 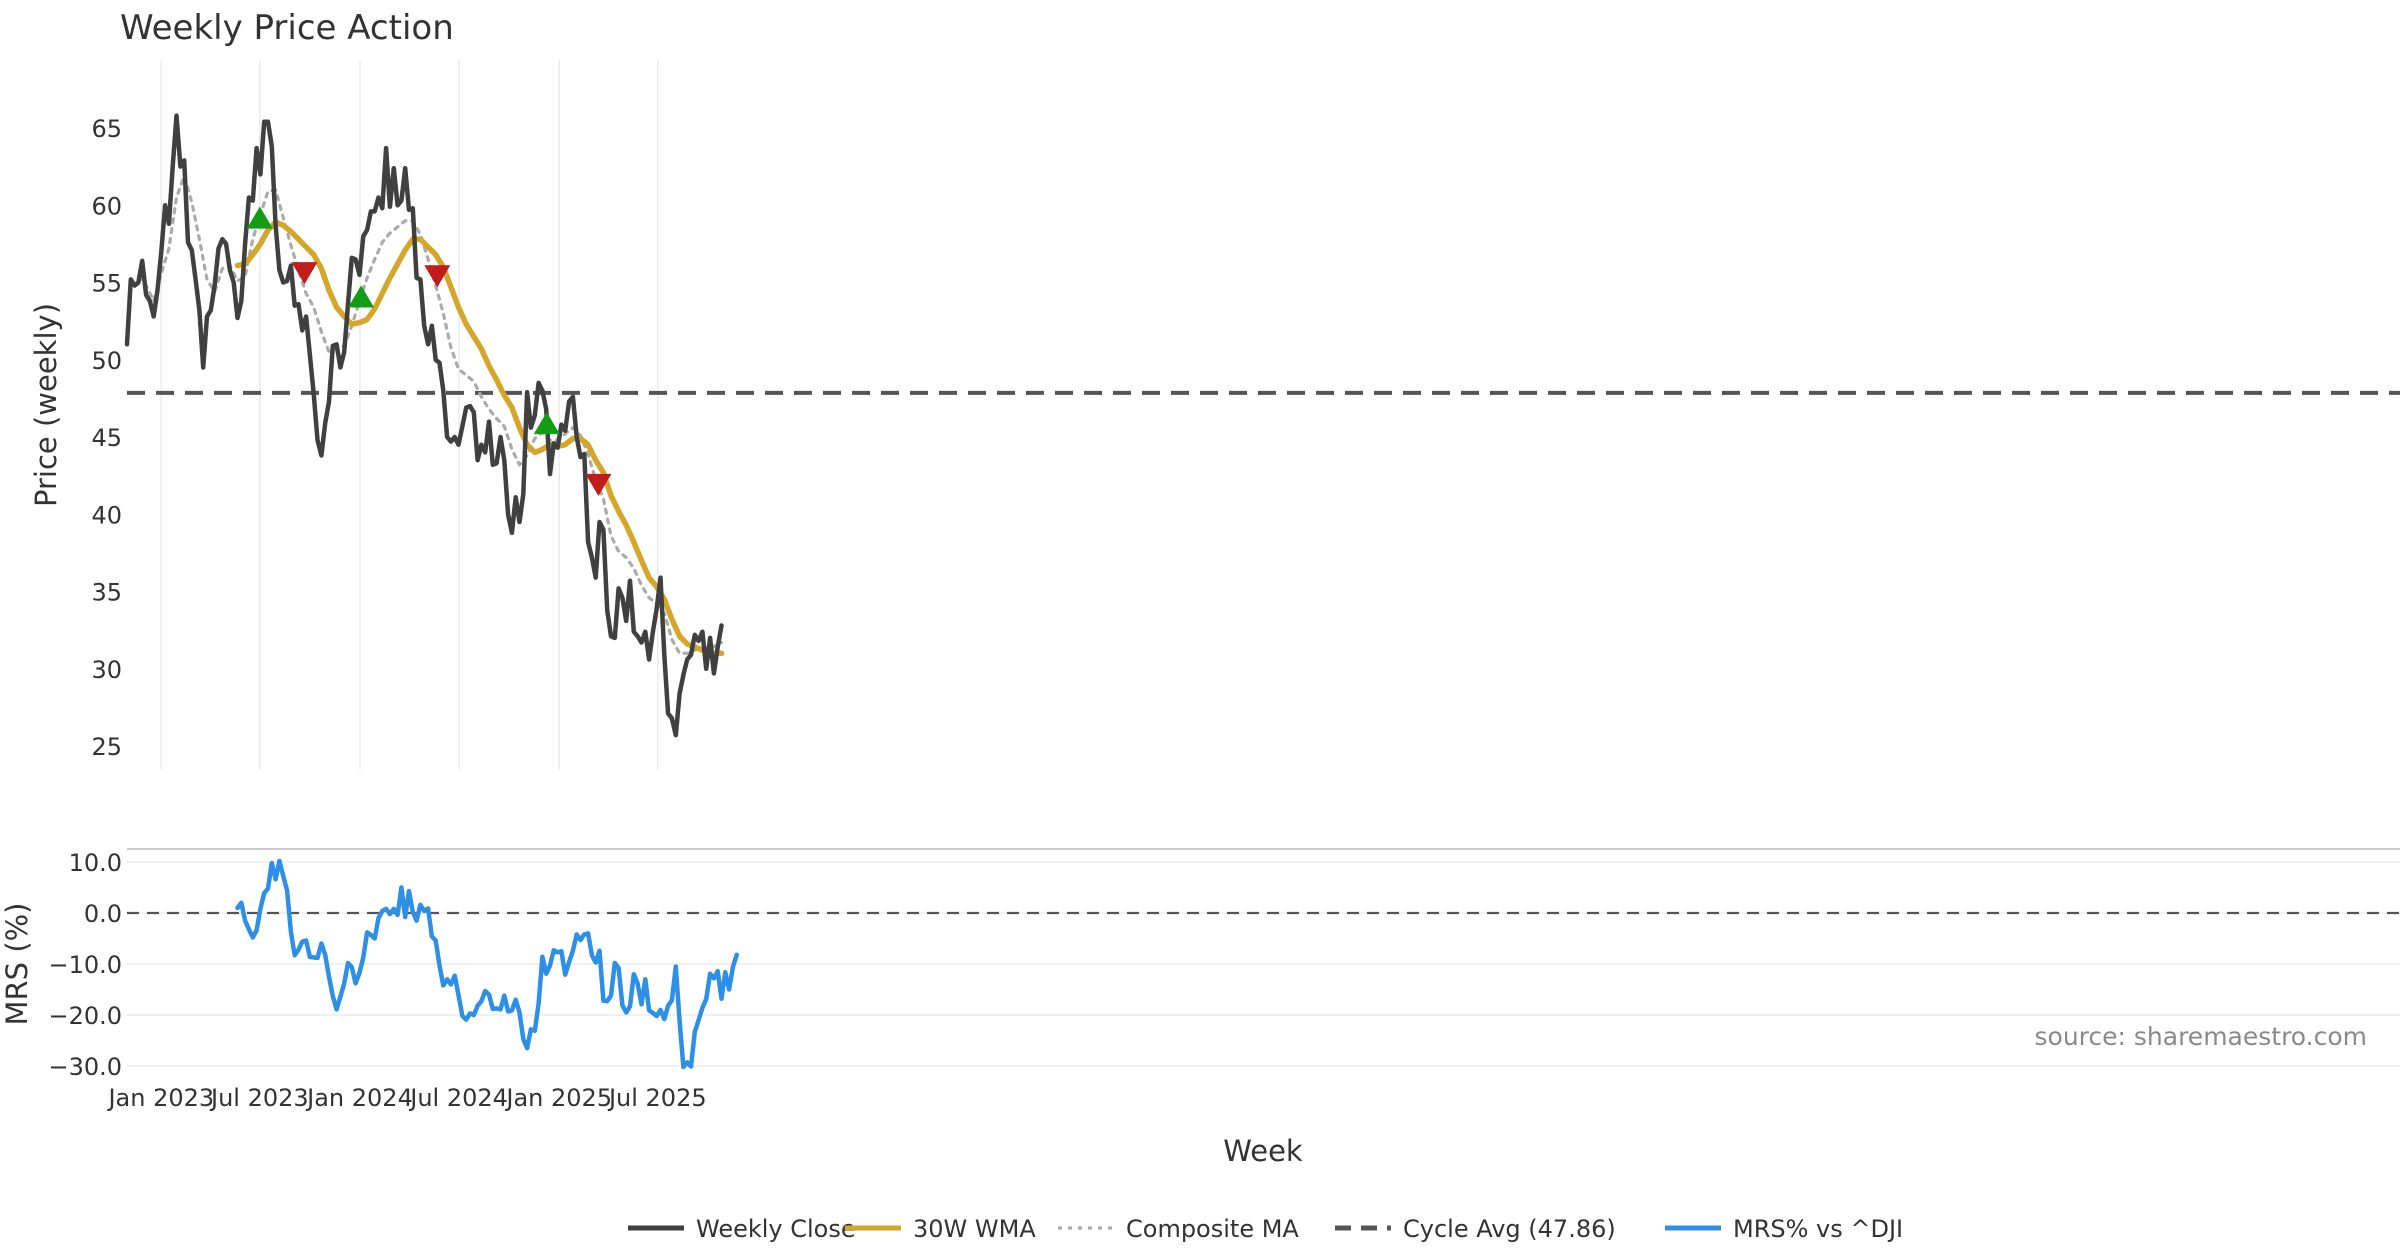 I want to click on price-y-axis-title: Price (weekly), so click(x=46, y=405).